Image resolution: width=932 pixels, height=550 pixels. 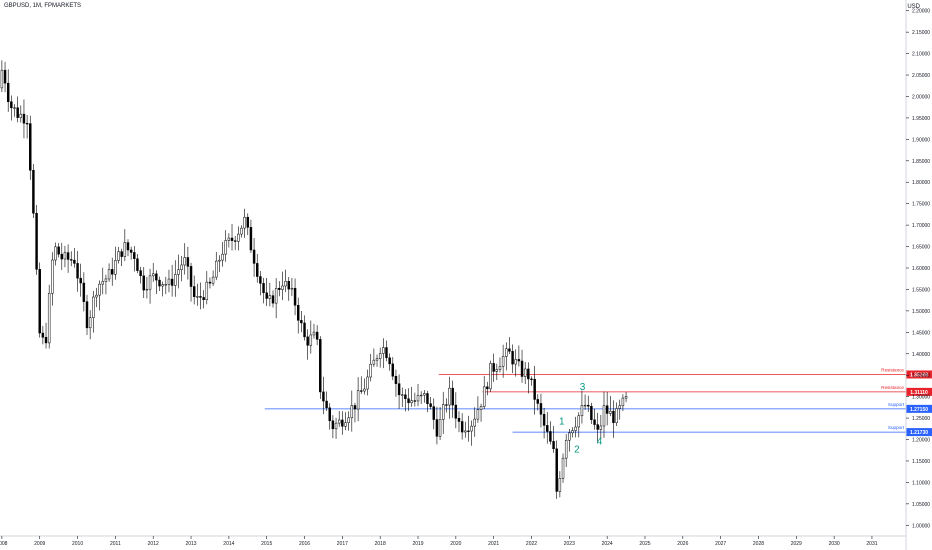 I want to click on x-tick-label: 2022, so click(x=531, y=544).